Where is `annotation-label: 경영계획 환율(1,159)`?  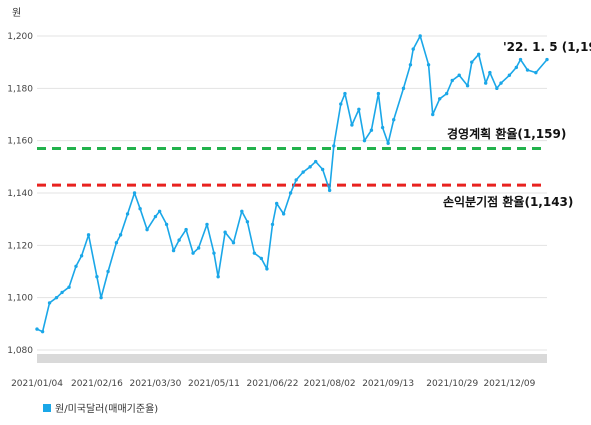 annotation-label: 경영계획 환율(1,159) is located at coordinates (506, 133).